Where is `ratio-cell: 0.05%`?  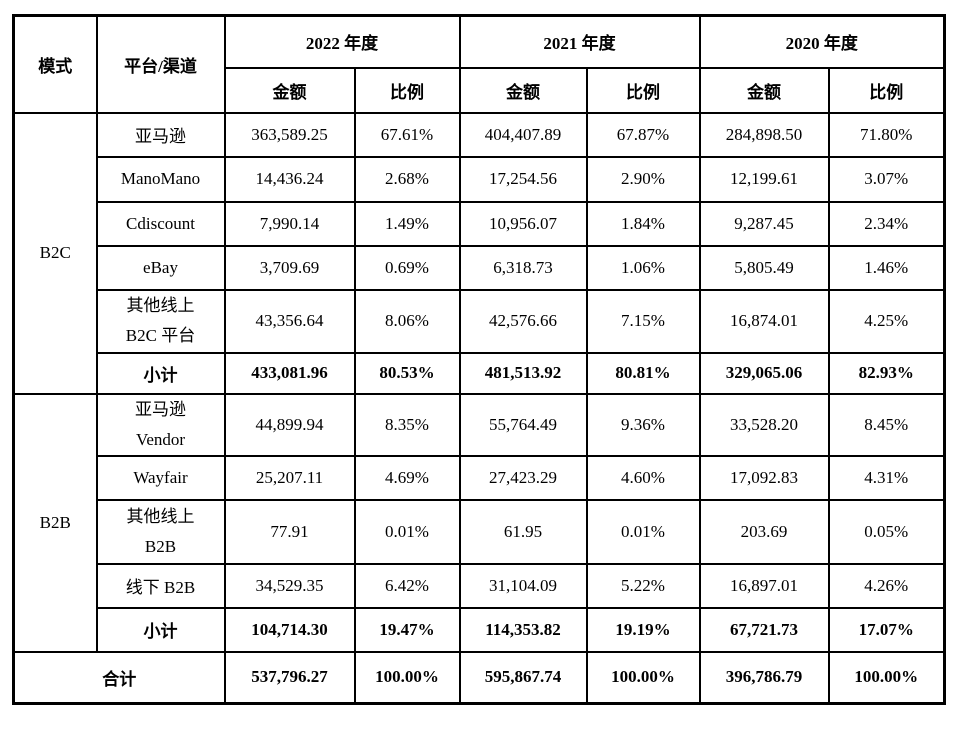 ratio-cell: 0.05% is located at coordinates (886, 531).